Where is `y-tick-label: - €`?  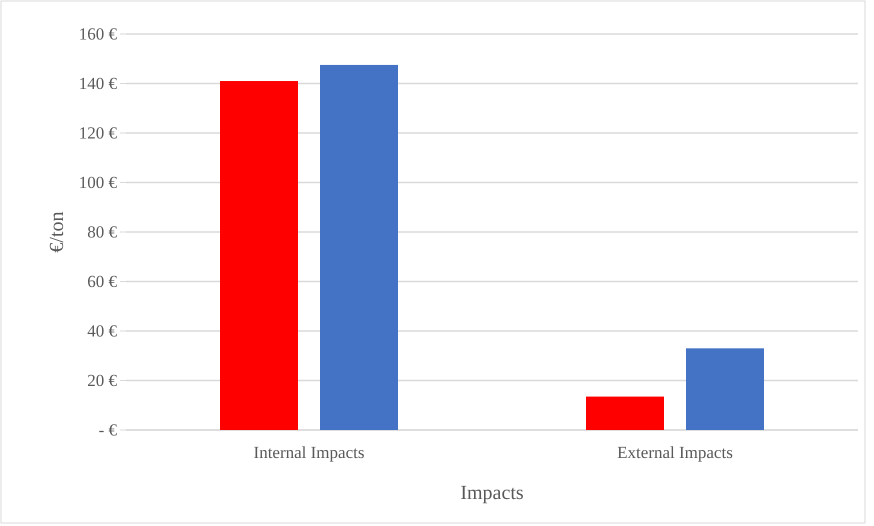
y-tick-label: - € is located at coordinates (108, 430).